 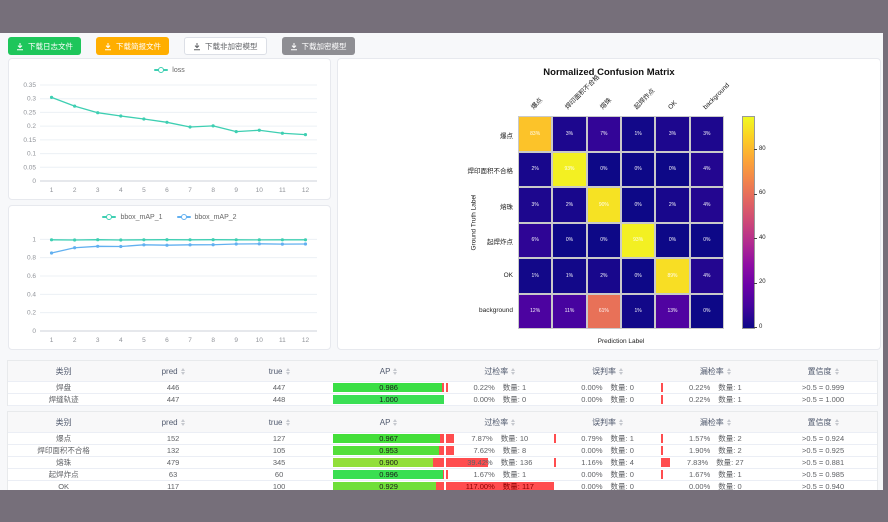 I want to click on class-cell: 爆点, so click(x=64, y=438).